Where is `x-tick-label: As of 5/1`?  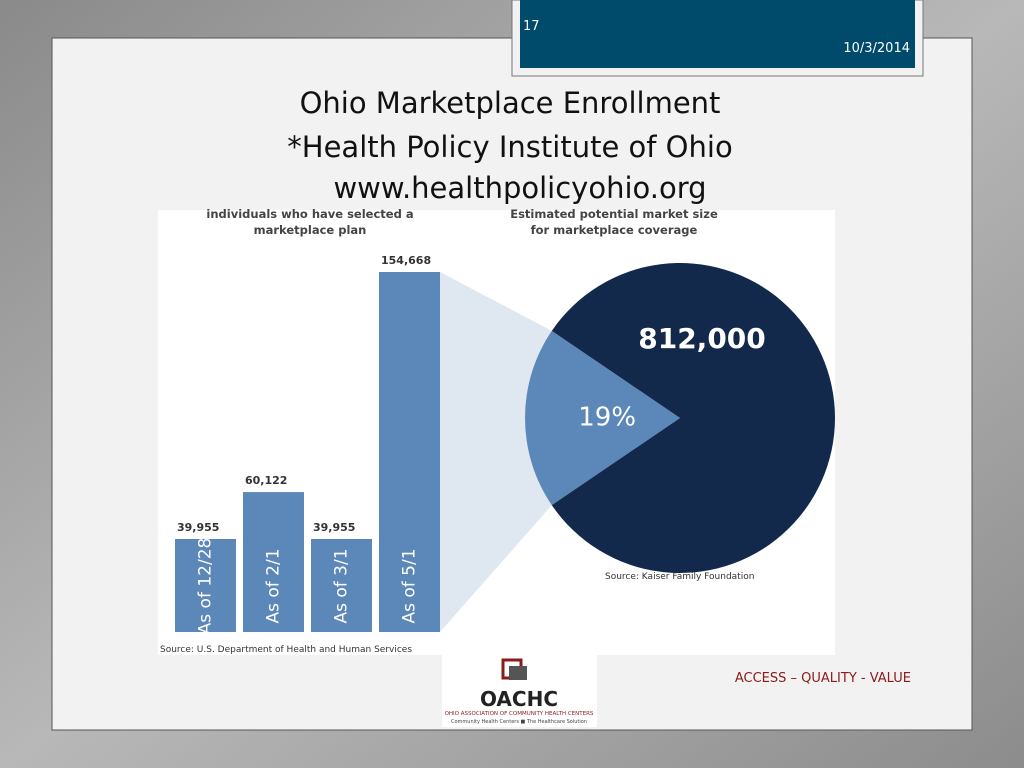
x-tick-label: As of 5/1 is located at coordinates (410, 585).